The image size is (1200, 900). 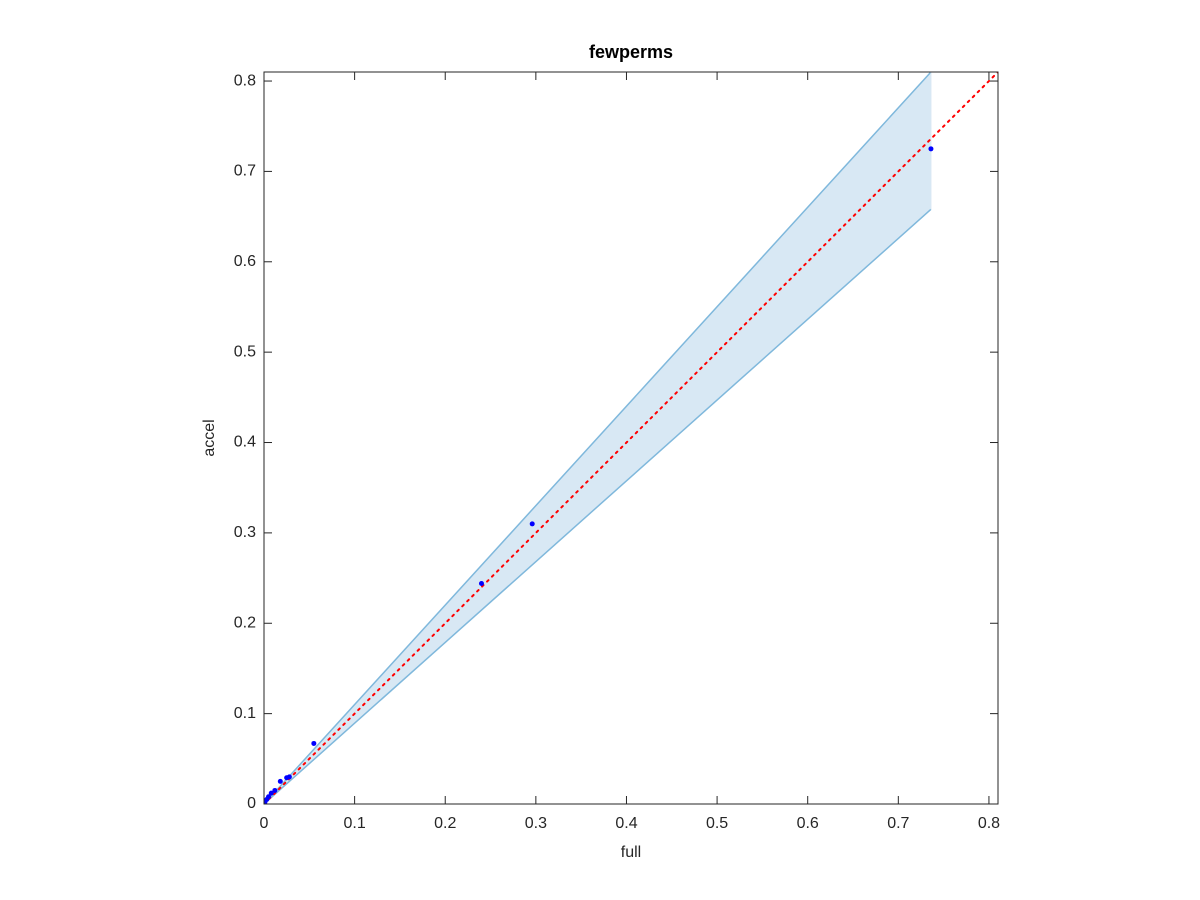 What do you see at coordinates (445, 823) in the screenshot?
I see `x-tick-label: 0.2` at bounding box center [445, 823].